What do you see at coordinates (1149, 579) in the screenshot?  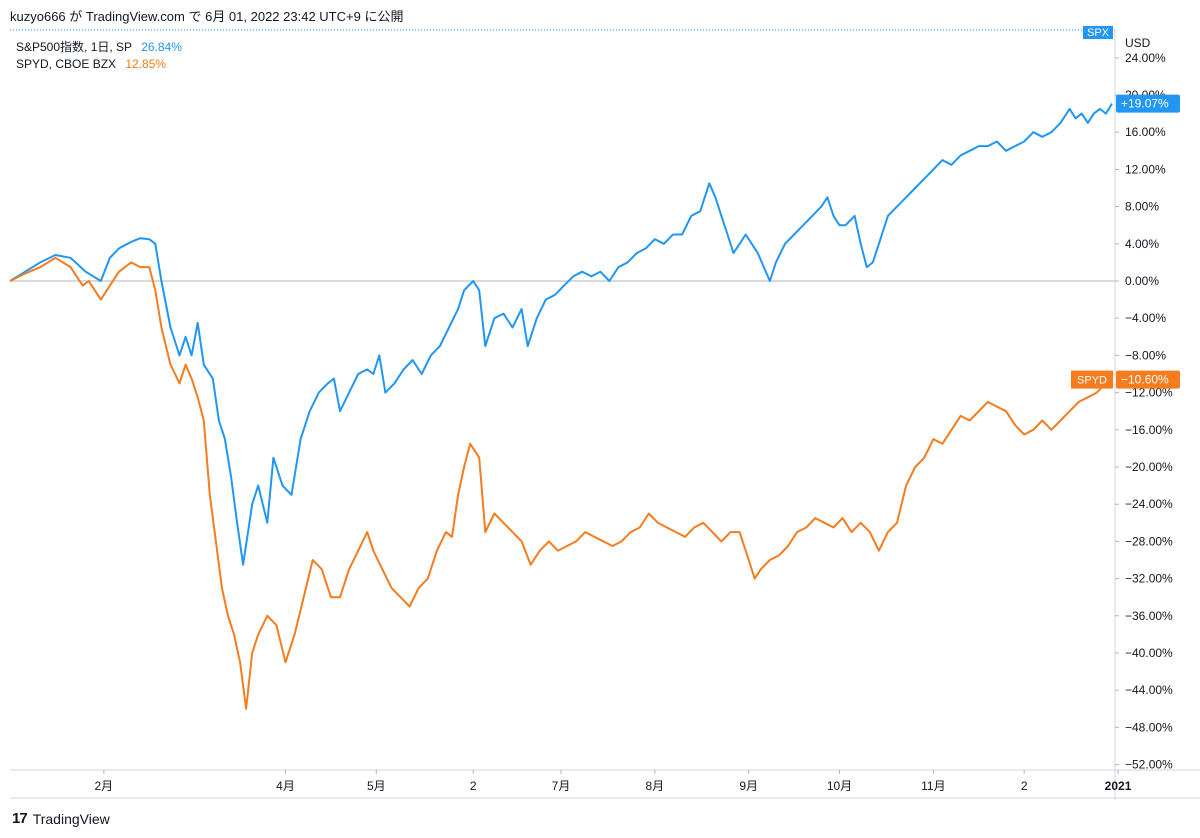 I see `y-tick-label: −32.00%` at bounding box center [1149, 579].